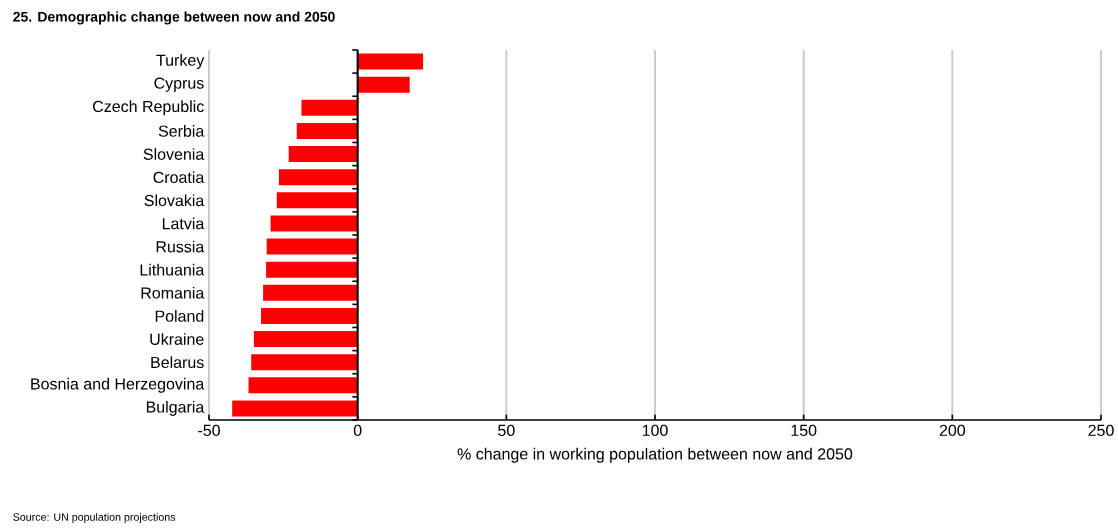 Image resolution: width=1118 pixels, height=530 pixels. Describe the element at coordinates (181, 131) in the screenshot. I see `y-tick-label: Serbia` at that location.